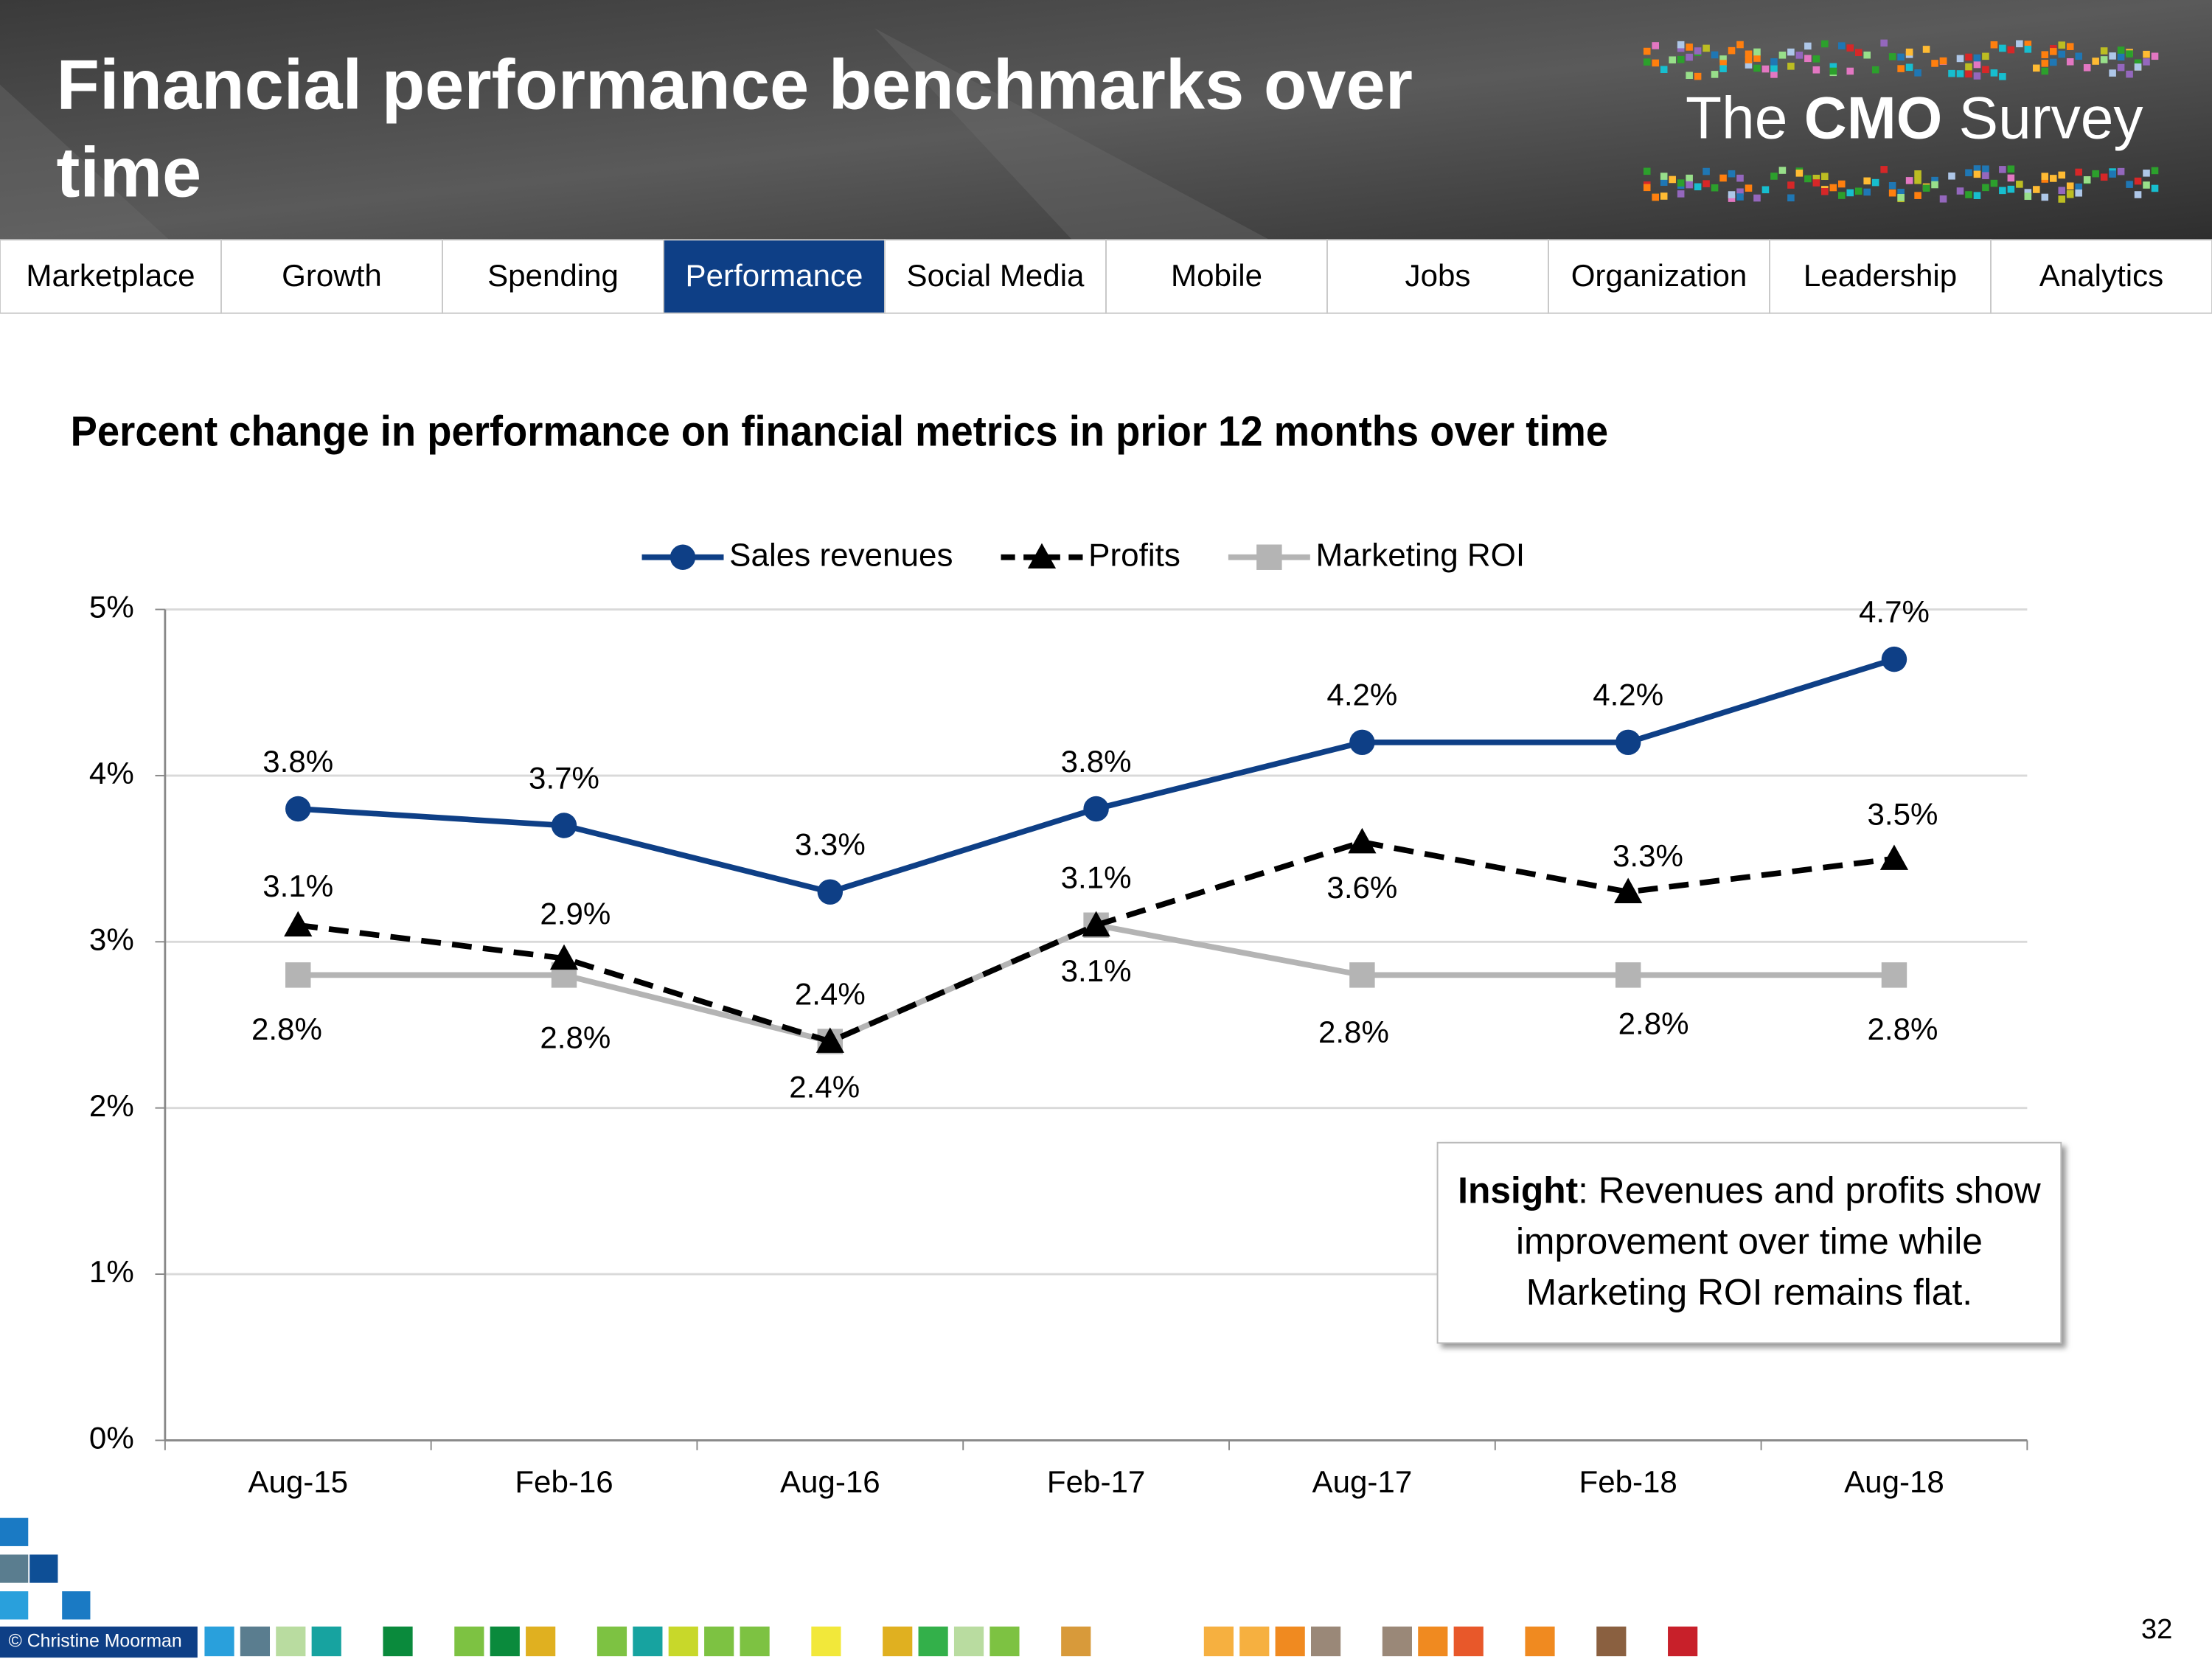  What do you see at coordinates (1736, 119) in the screenshot?
I see `logo-word: The` at bounding box center [1736, 119].